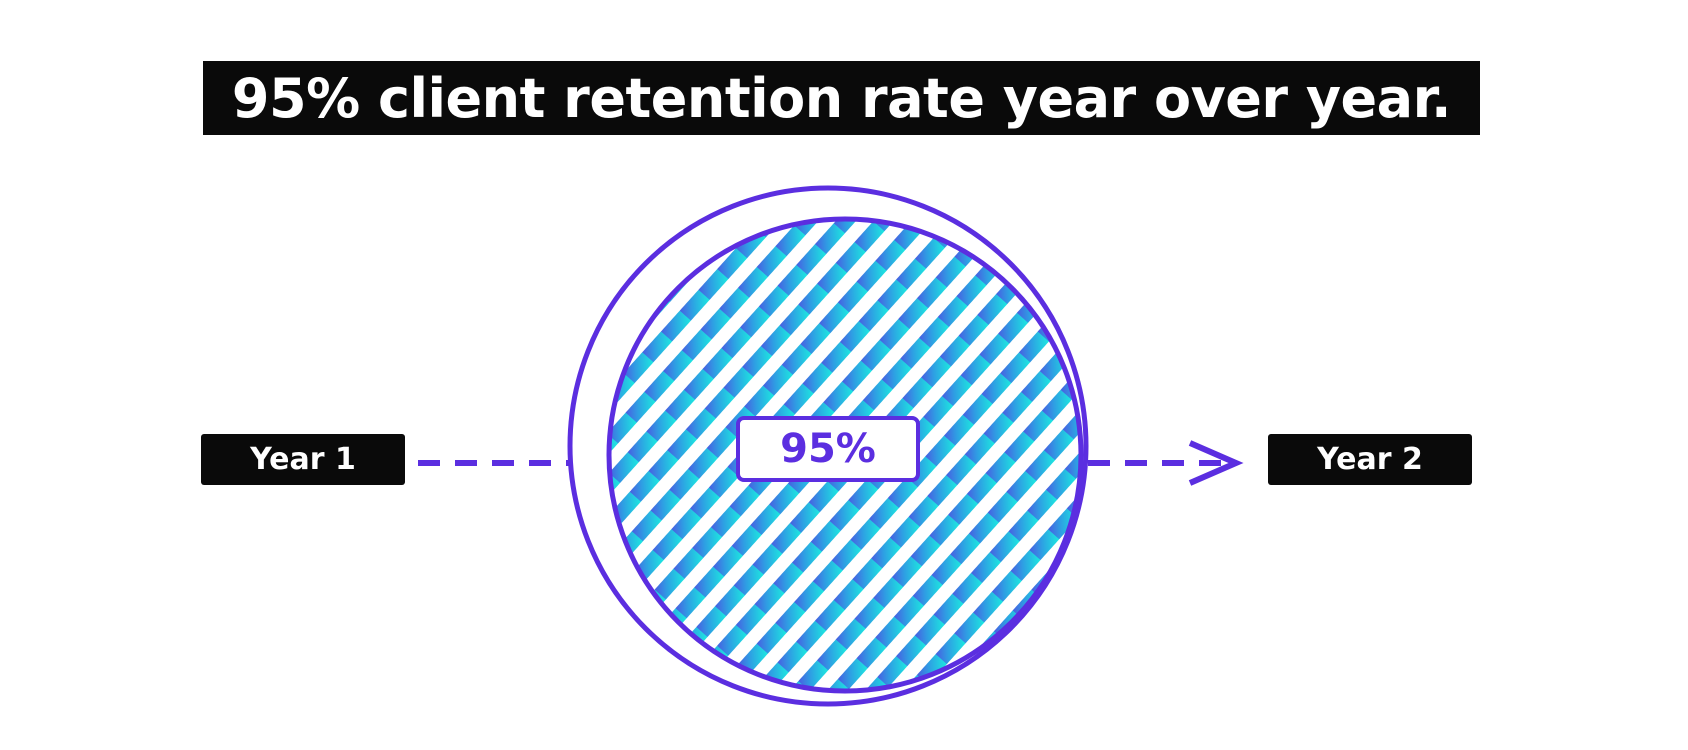  I want to click on year-1-label: Year 1, so click(303, 459).